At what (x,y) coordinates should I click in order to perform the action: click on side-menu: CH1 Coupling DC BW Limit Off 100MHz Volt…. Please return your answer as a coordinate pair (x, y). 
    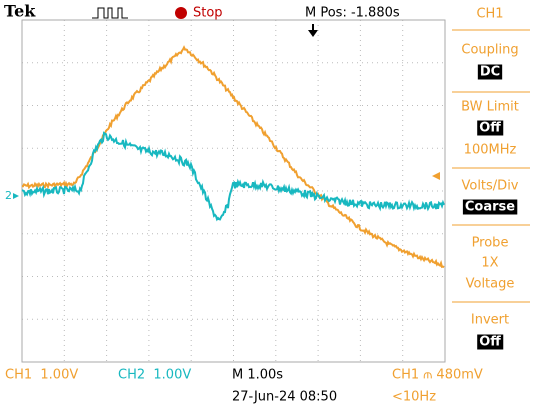
    Looking at the image, I should click on (491, 178).